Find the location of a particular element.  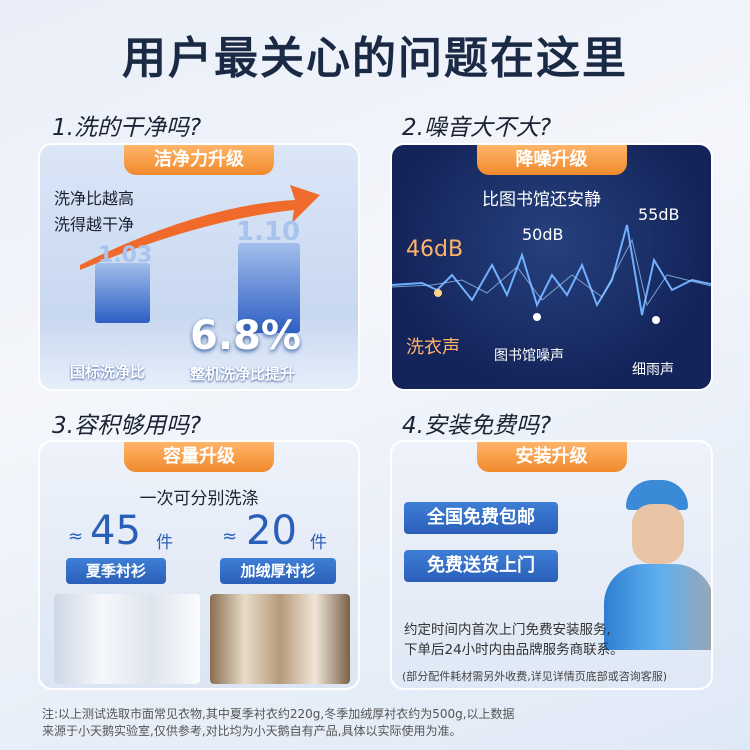

bar-machine is located at coordinates (269, 288).